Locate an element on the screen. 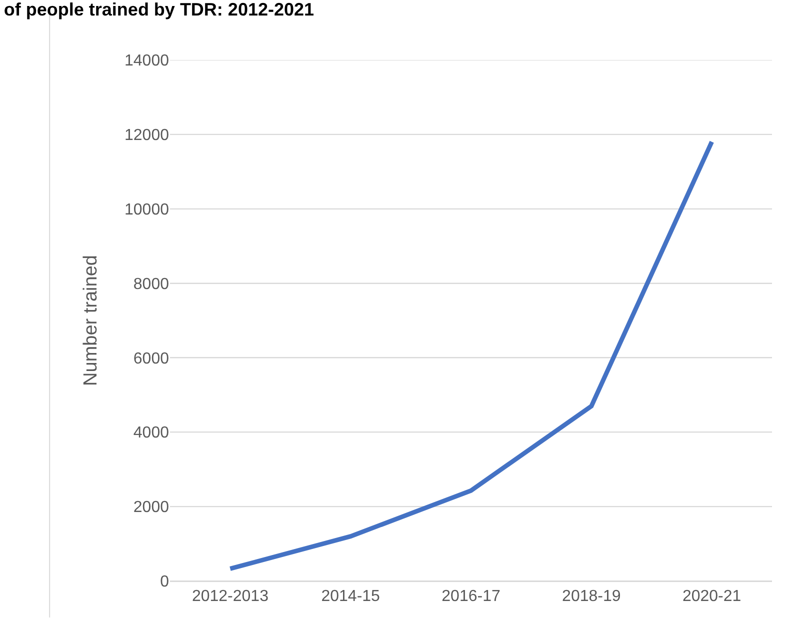 The height and width of the screenshot is (621, 787). y-tick-label: 10000 is located at coordinates (147, 209).